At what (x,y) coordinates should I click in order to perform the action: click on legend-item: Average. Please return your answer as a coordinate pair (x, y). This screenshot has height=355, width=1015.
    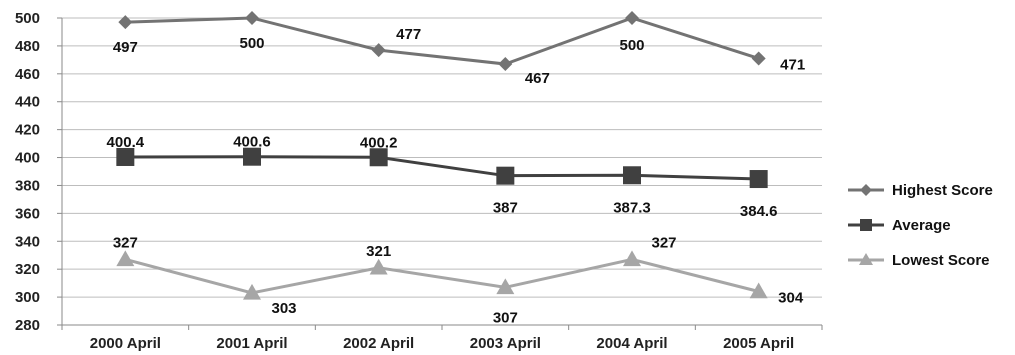
    Looking at the image, I should click on (899, 225).